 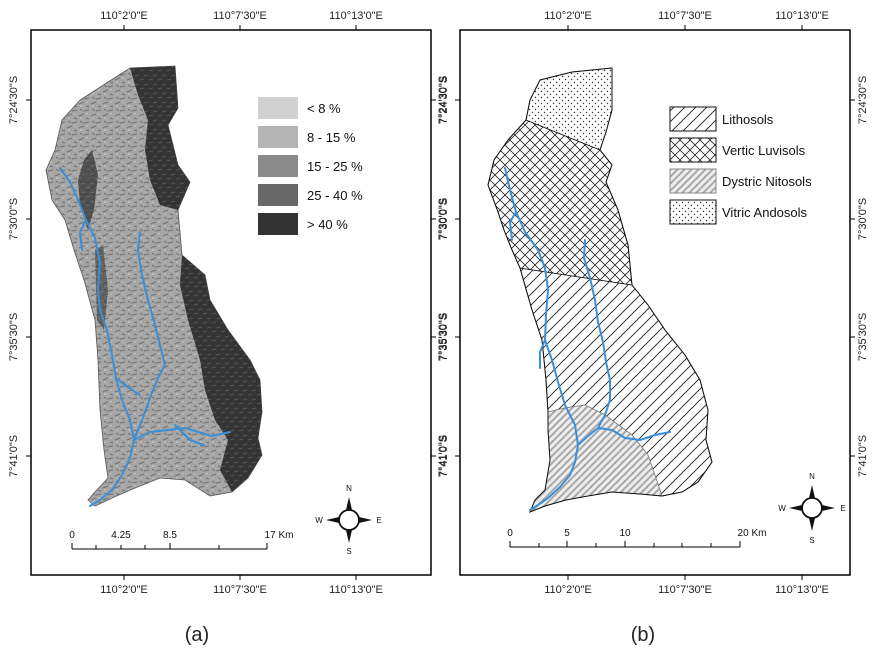 What do you see at coordinates (378, 520) in the screenshot?
I see `compass-a-e: E` at bounding box center [378, 520].